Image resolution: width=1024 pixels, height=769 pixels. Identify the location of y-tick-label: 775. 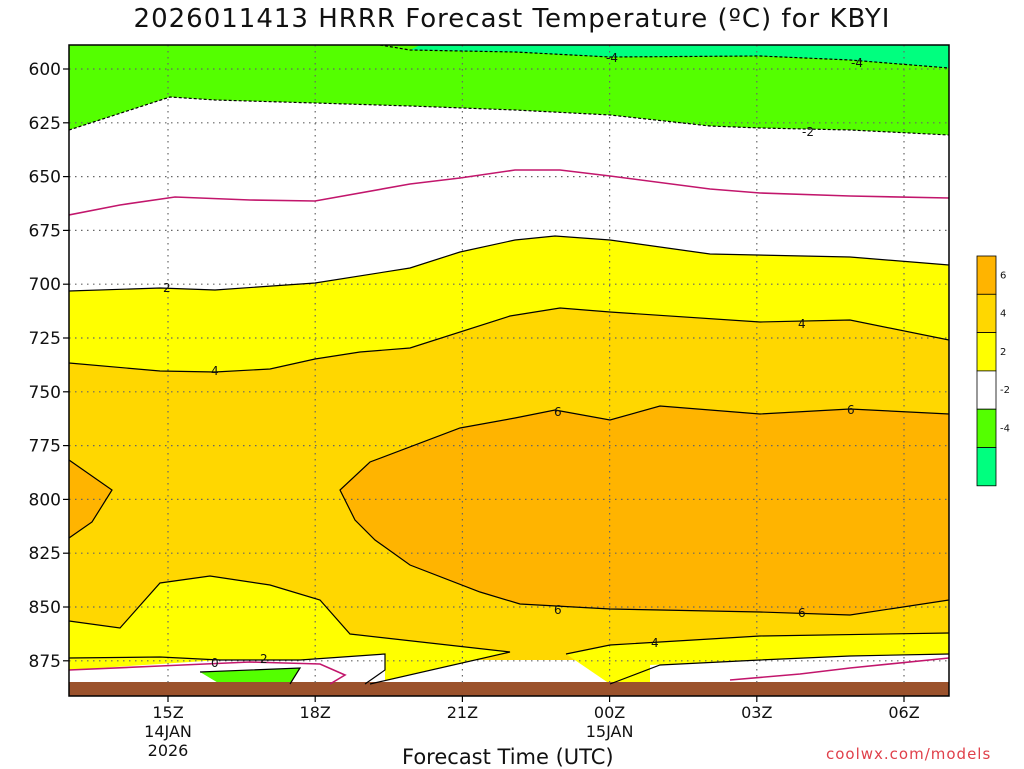
(45, 447).